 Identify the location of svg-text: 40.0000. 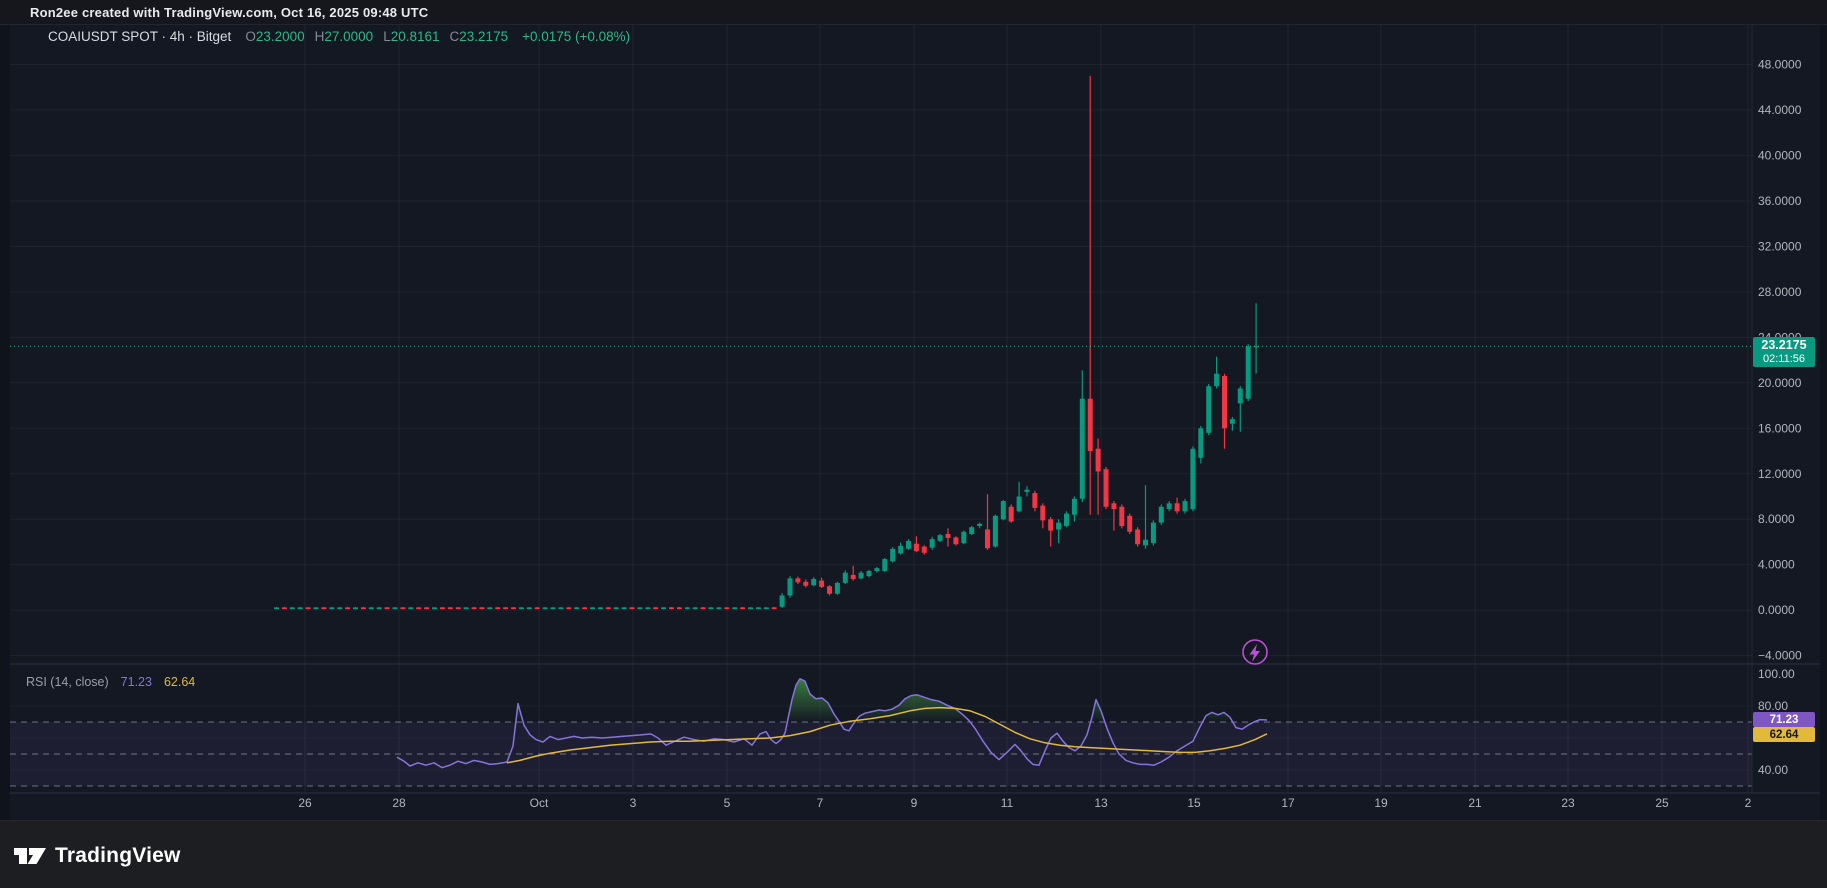
(1780, 155).